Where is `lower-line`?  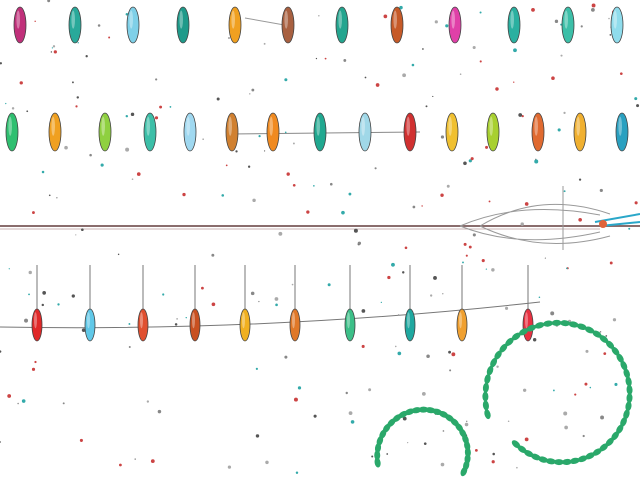
lower-line is located at coordinates (270, 315).